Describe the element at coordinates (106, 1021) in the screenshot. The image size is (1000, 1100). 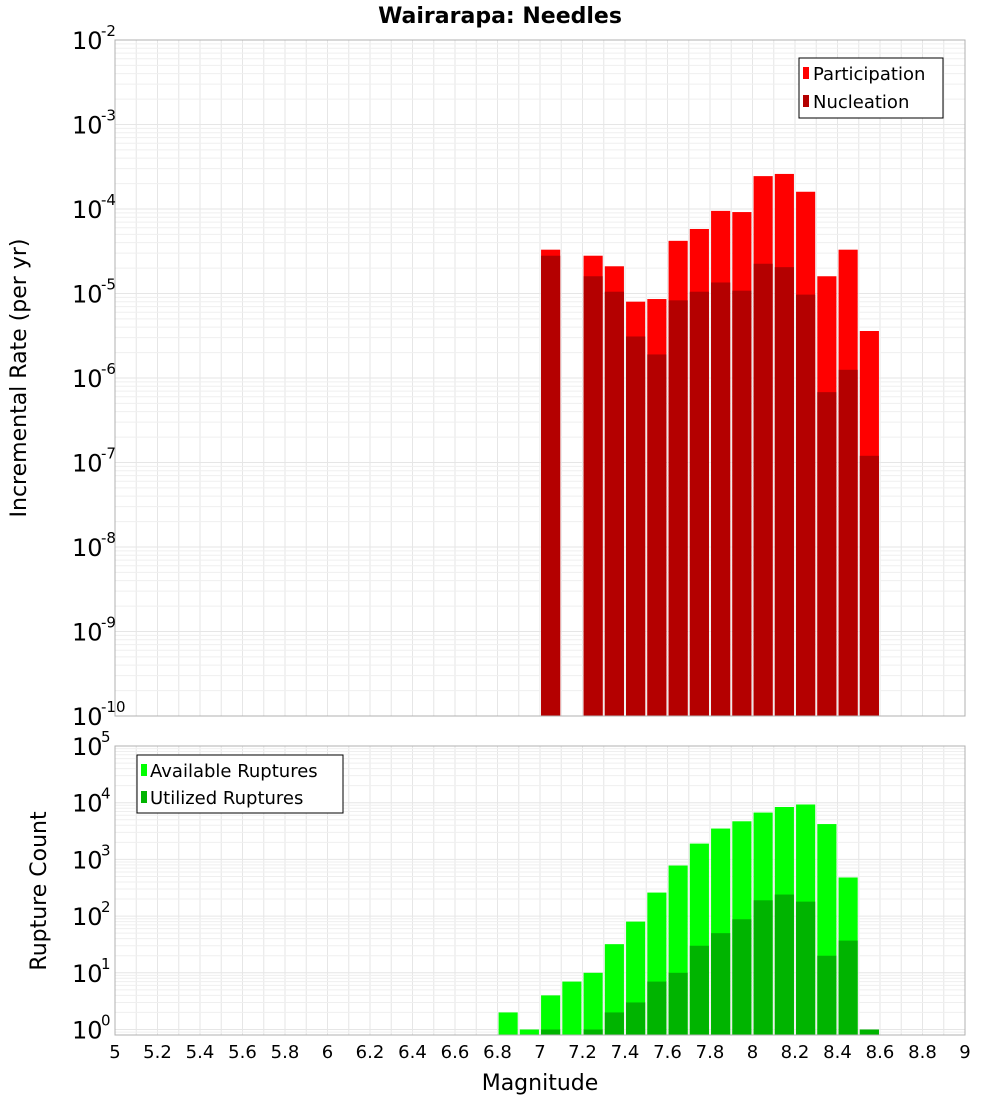
I see `bottom-y-tick-exponent: 0` at that location.